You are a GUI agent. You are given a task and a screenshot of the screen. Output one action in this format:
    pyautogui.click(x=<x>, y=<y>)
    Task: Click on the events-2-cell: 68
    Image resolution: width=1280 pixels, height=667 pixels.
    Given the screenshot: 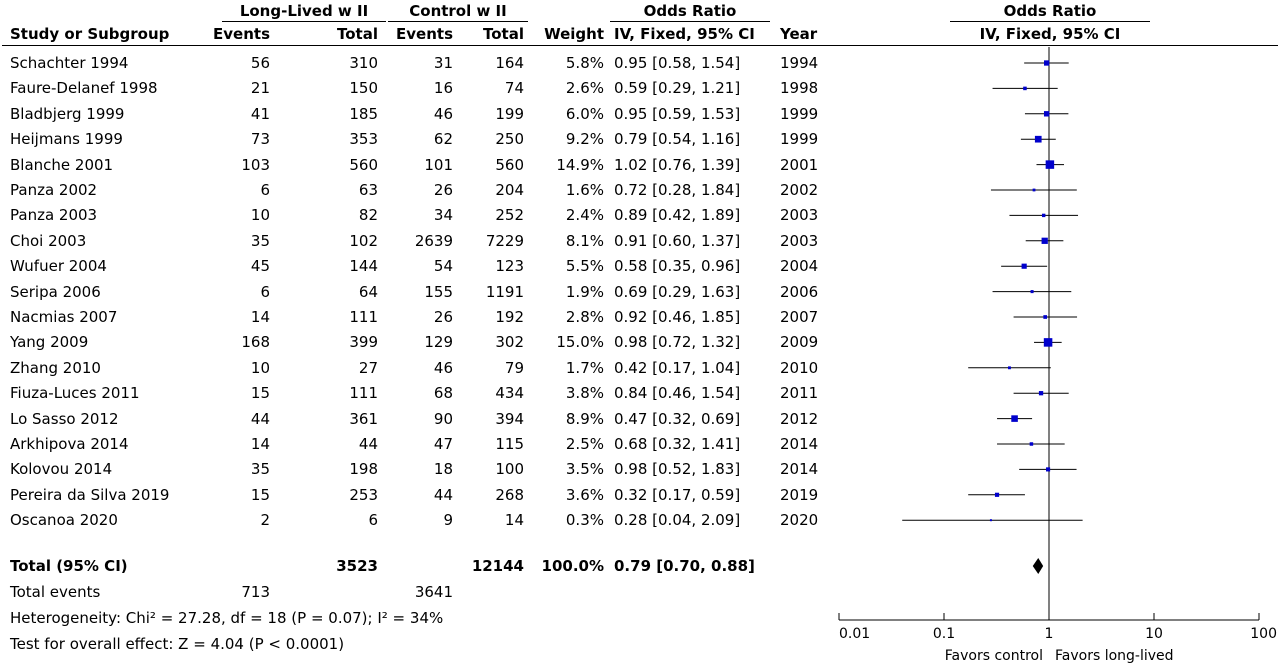 What is the action you would take?
    pyautogui.click(x=443, y=393)
    